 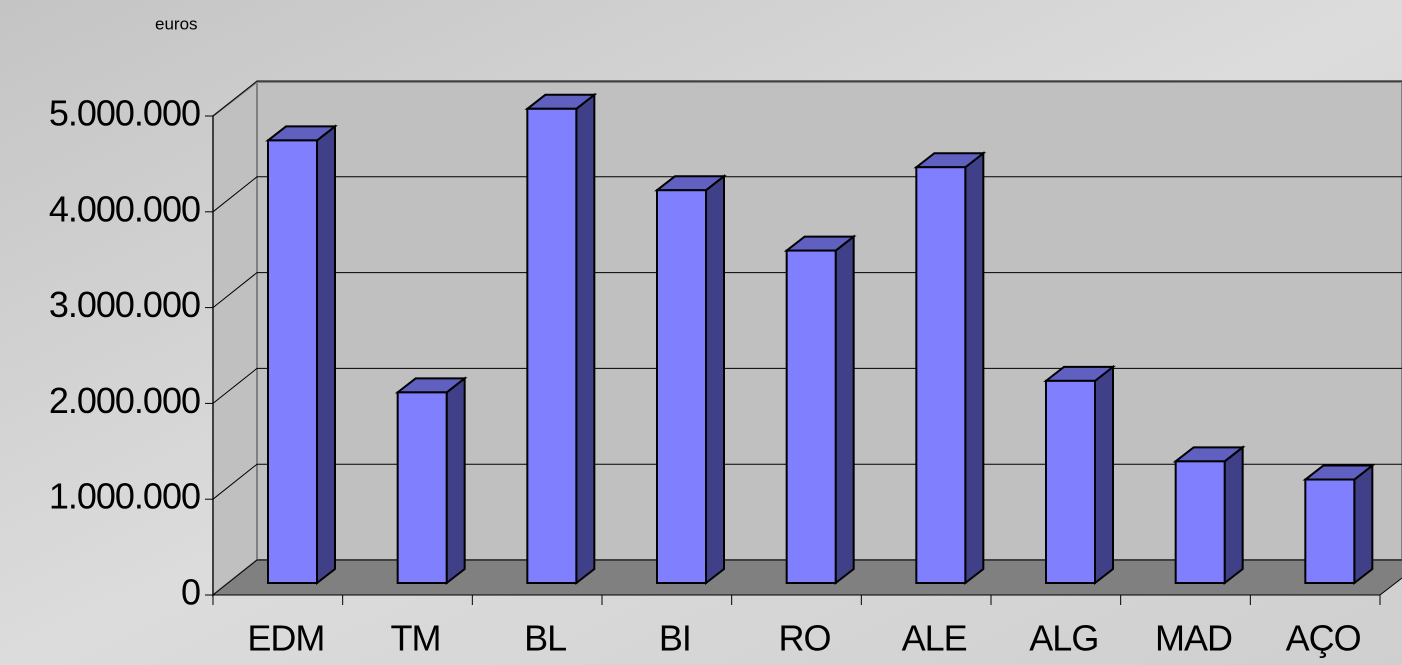 I want to click on x-tick-label: AÇO, so click(x=1323, y=638).